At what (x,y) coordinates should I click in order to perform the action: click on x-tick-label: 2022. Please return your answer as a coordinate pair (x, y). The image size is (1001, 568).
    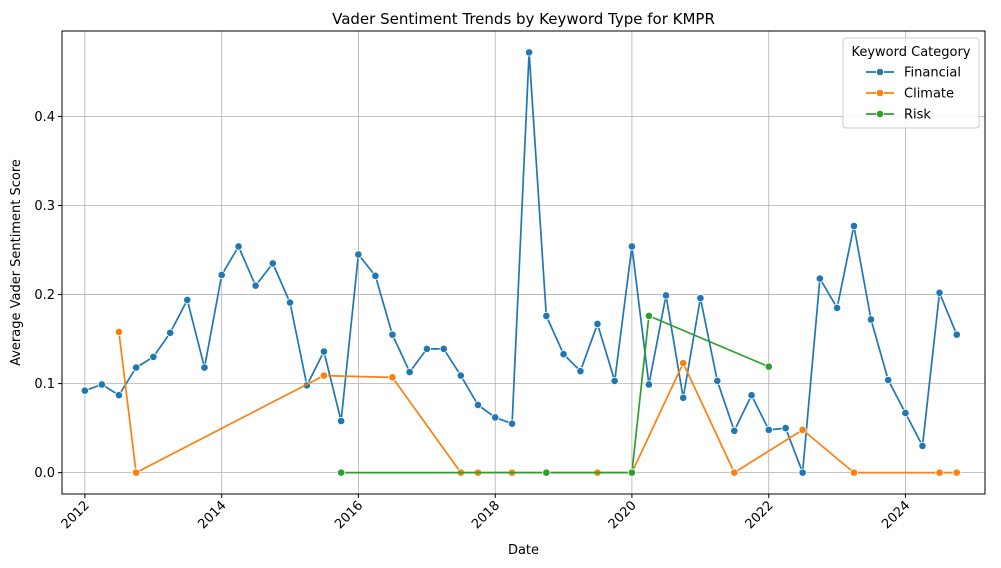
    Looking at the image, I should click on (760, 515).